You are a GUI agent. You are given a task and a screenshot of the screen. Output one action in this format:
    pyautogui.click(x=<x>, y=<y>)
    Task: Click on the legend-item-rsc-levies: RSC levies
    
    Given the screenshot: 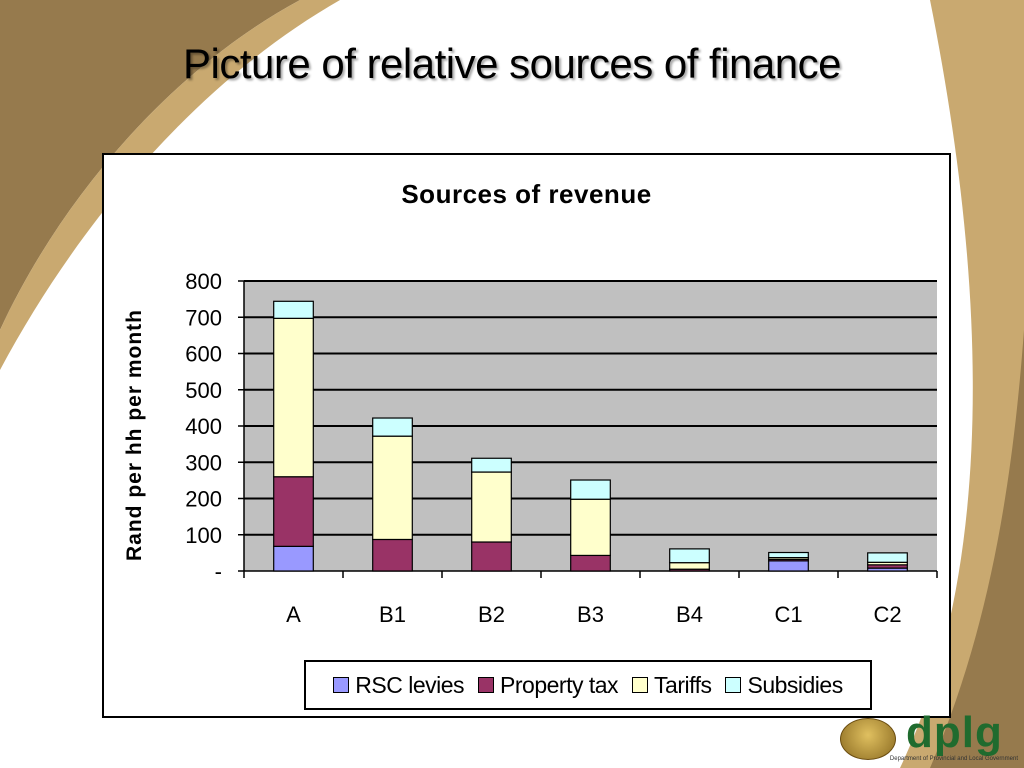 What is the action you would take?
    pyautogui.click(x=399, y=685)
    